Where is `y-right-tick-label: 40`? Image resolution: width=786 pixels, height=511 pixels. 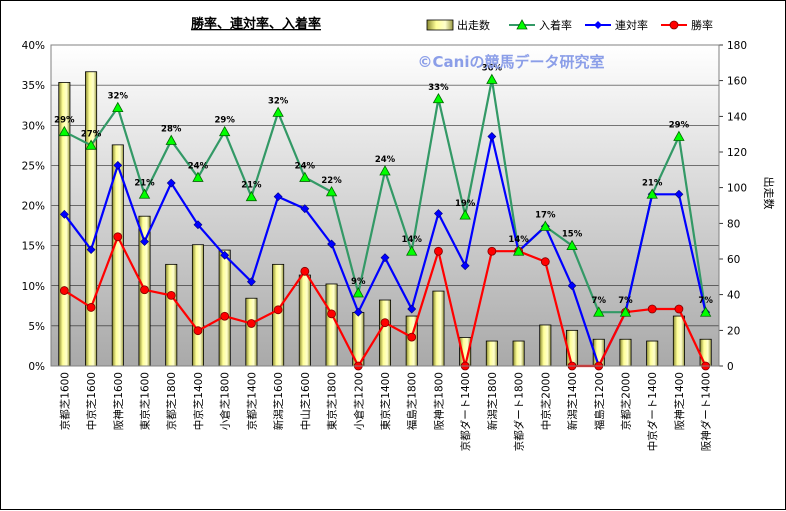 y-right-tick-label: 40 is located at coordinates (733, 296).